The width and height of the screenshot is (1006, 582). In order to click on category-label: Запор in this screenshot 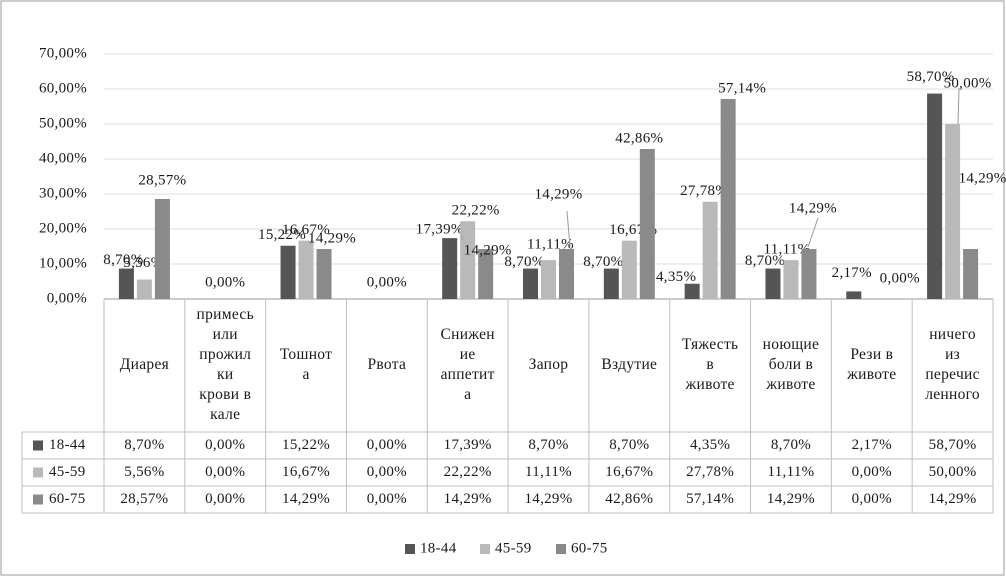, I will do `click(549, 364)`.